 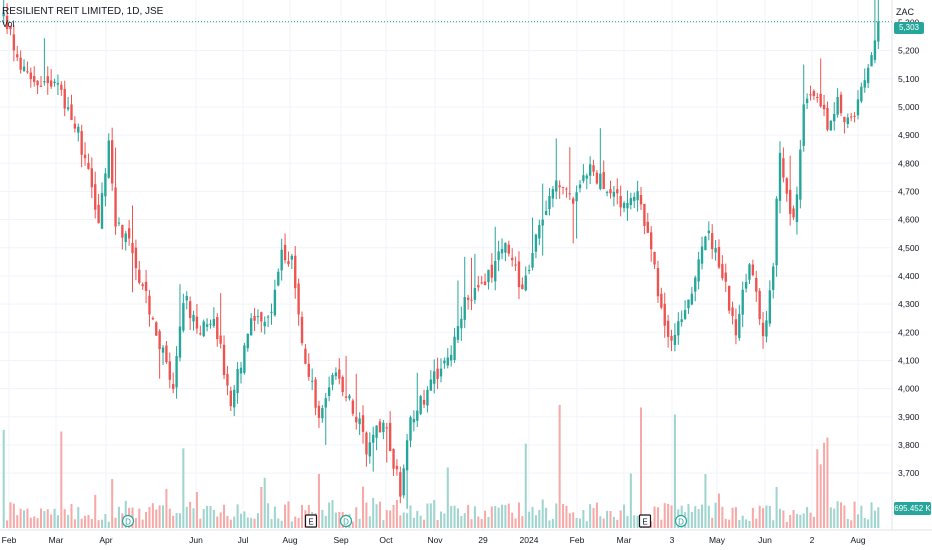 I want to click on price-tick-label: 5,000, so click(x=909, y=107).